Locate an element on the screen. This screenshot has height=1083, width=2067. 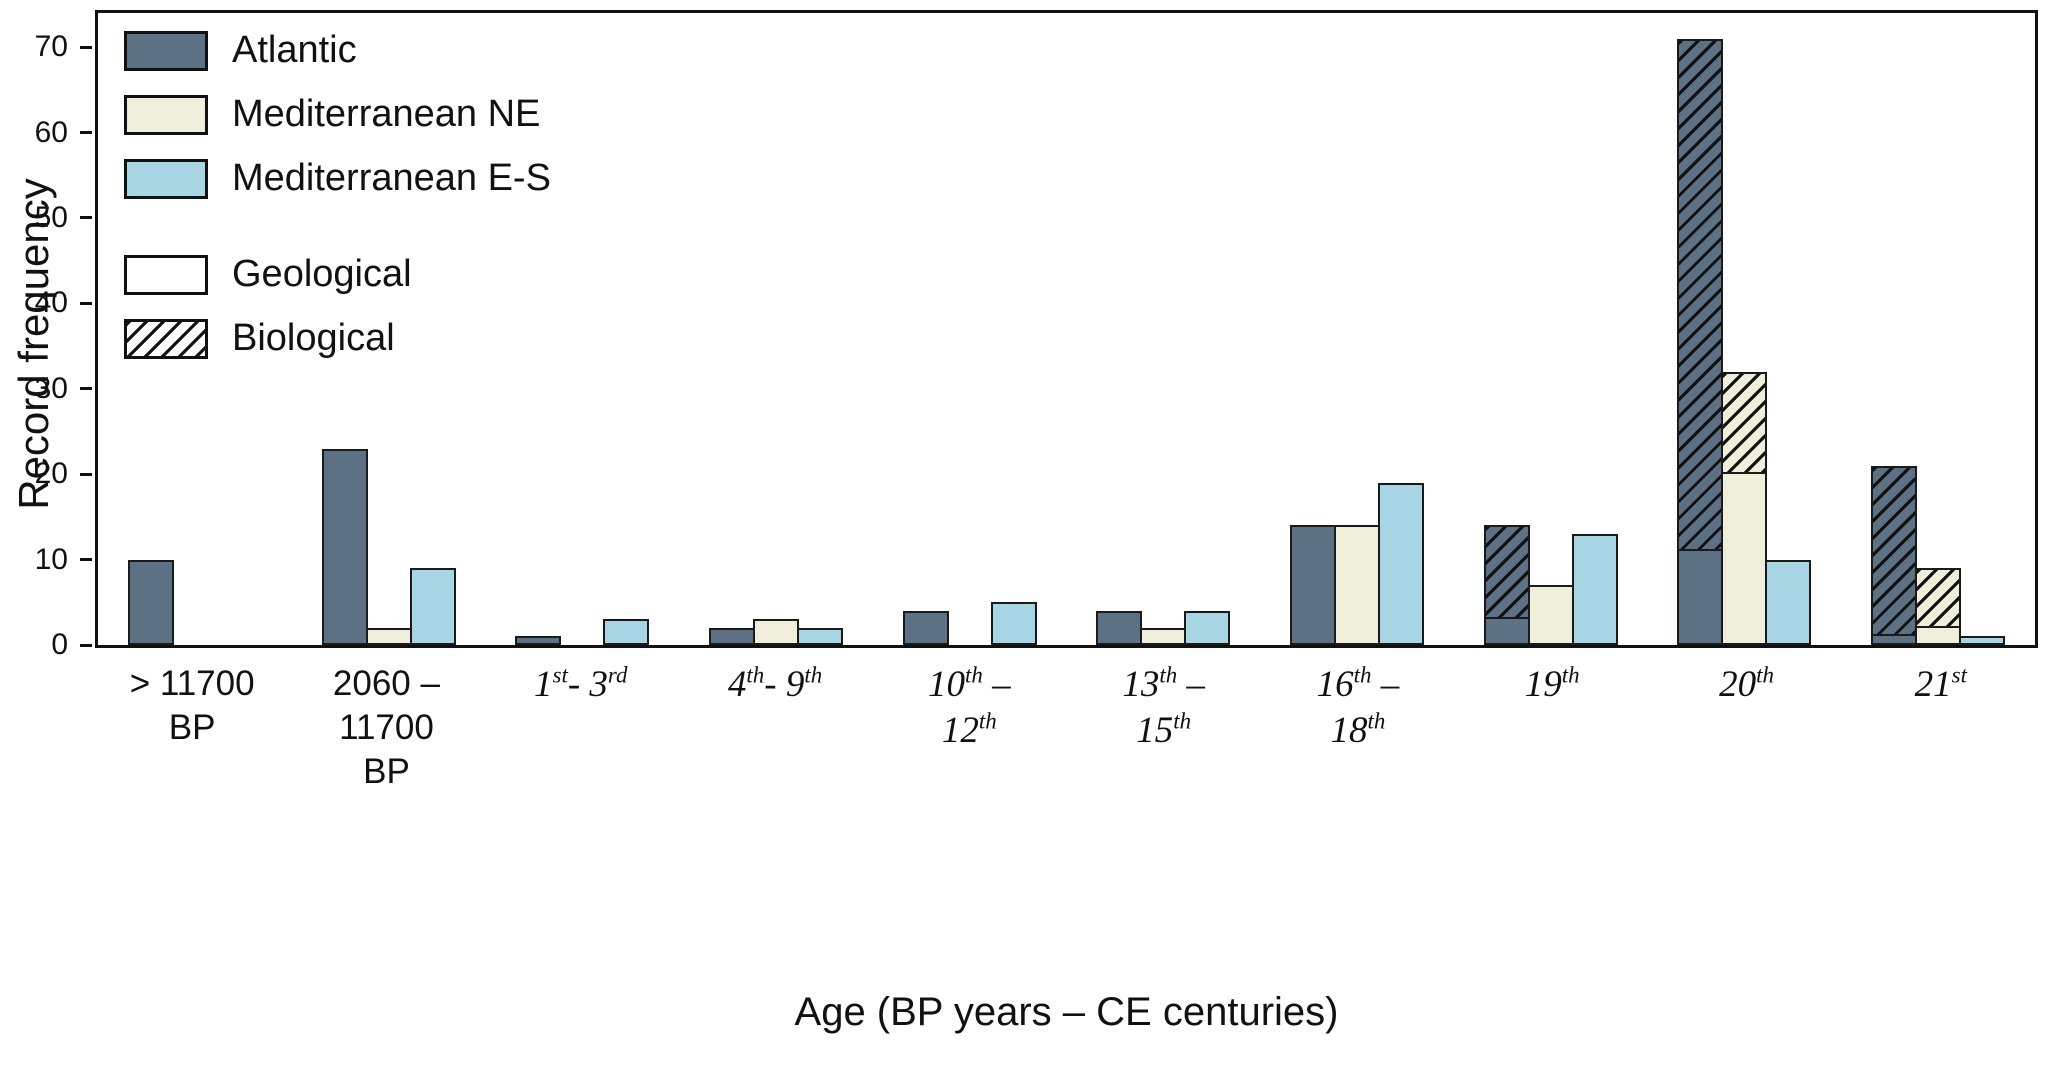
x-axis-title: Age (BP years – CE centuries) is located at coordinates (1066, 1012).